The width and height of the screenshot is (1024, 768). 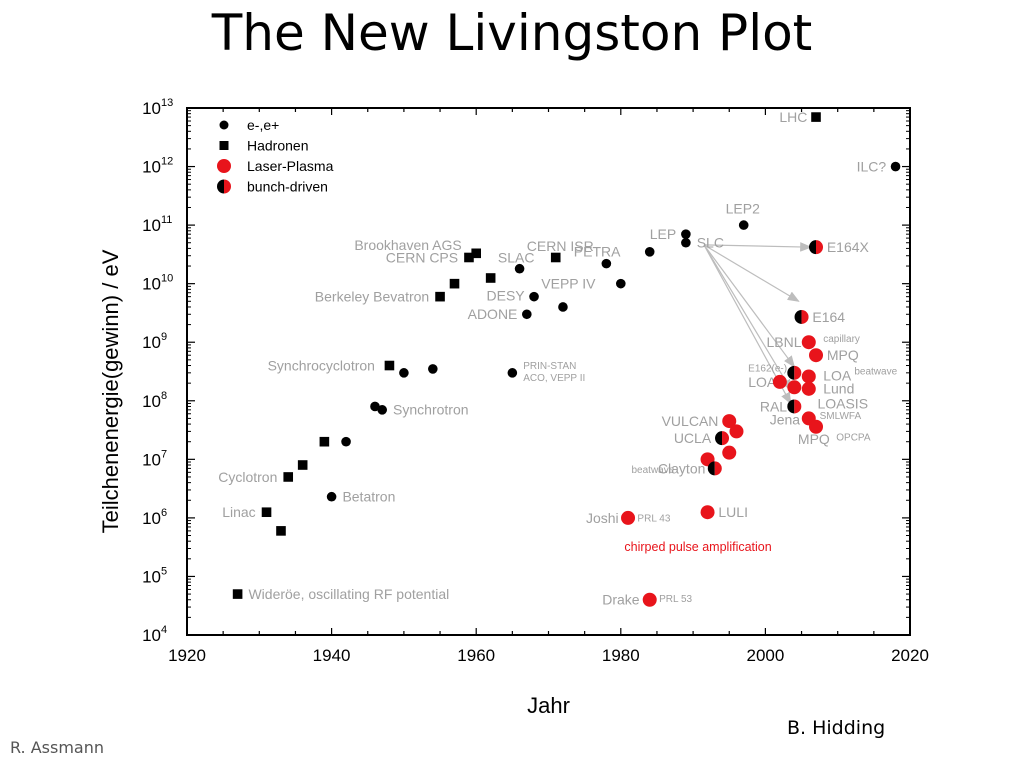 What do you see at coordinates (836, 728) in the screenshot?
I see `author-credit: B. Hidding` at bounding box center [836, 728].